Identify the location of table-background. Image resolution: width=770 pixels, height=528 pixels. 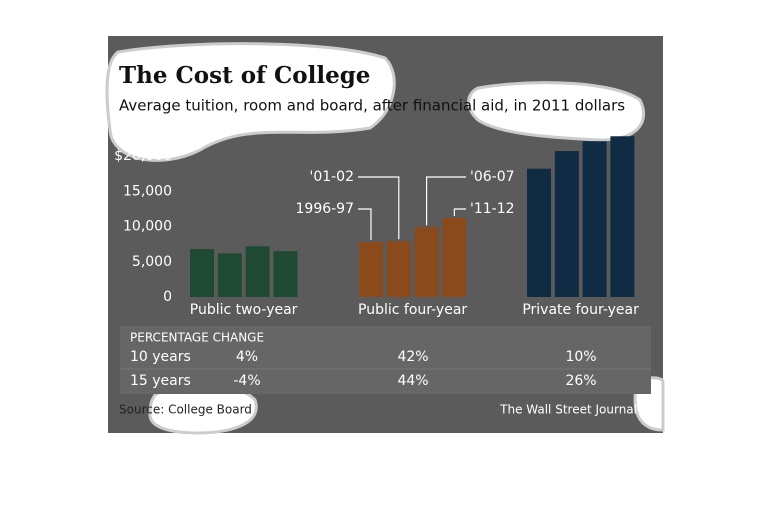
(385, 360).